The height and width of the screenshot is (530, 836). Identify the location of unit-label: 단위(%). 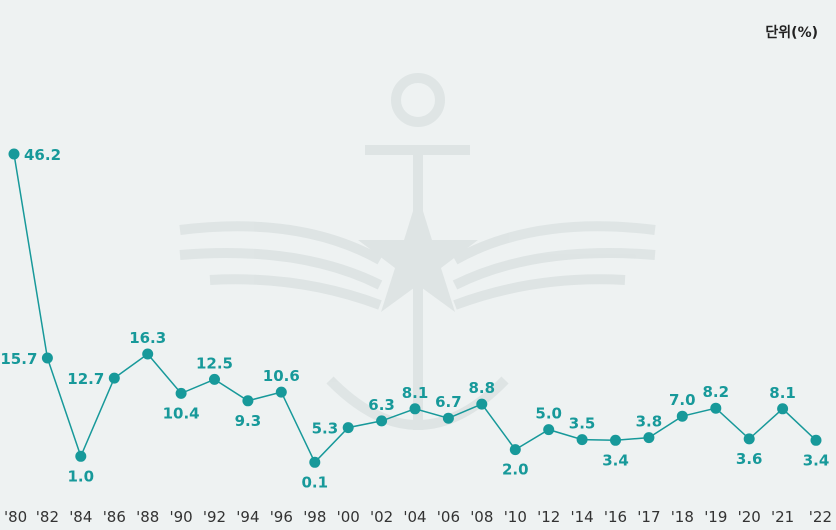
(791, 33).